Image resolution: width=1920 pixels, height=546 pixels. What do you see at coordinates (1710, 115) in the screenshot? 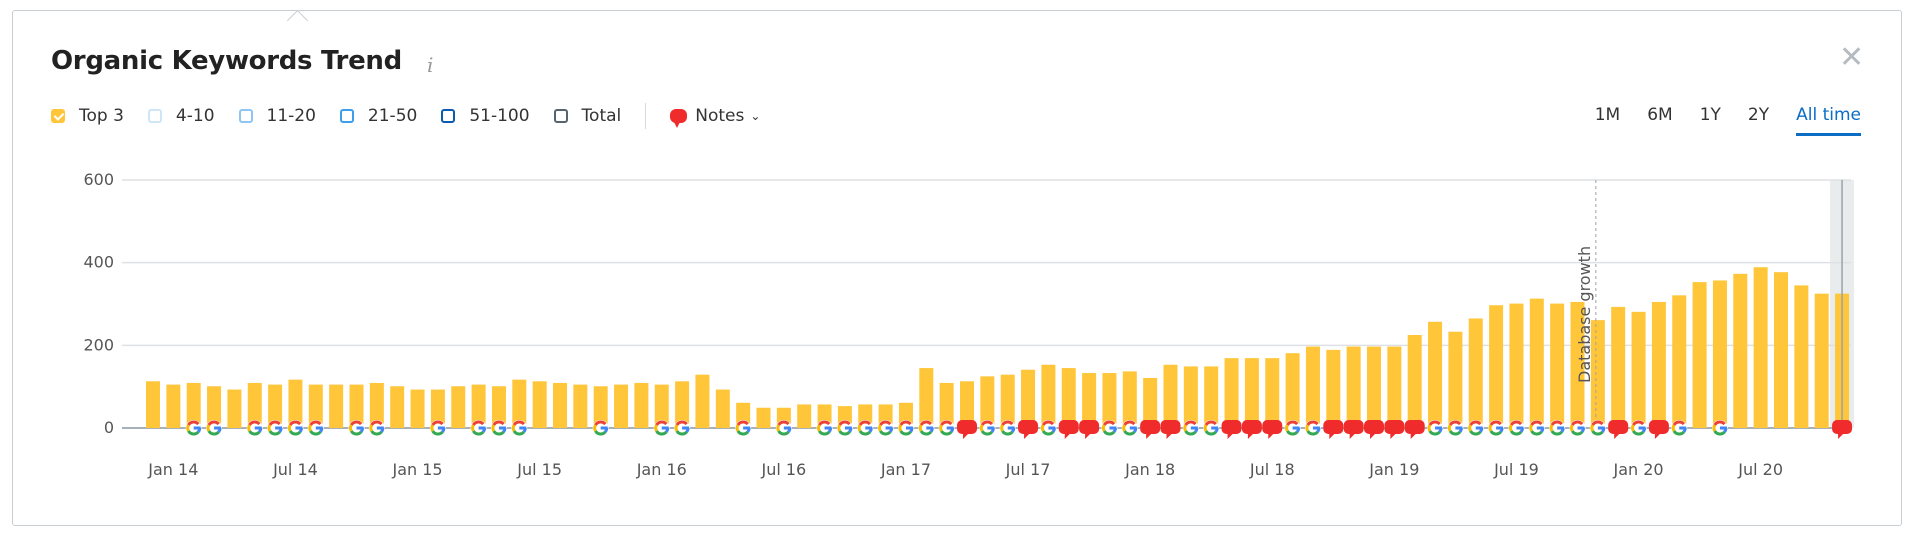
I see `range-1y: 1Y` at bounding box center [1710, 115].